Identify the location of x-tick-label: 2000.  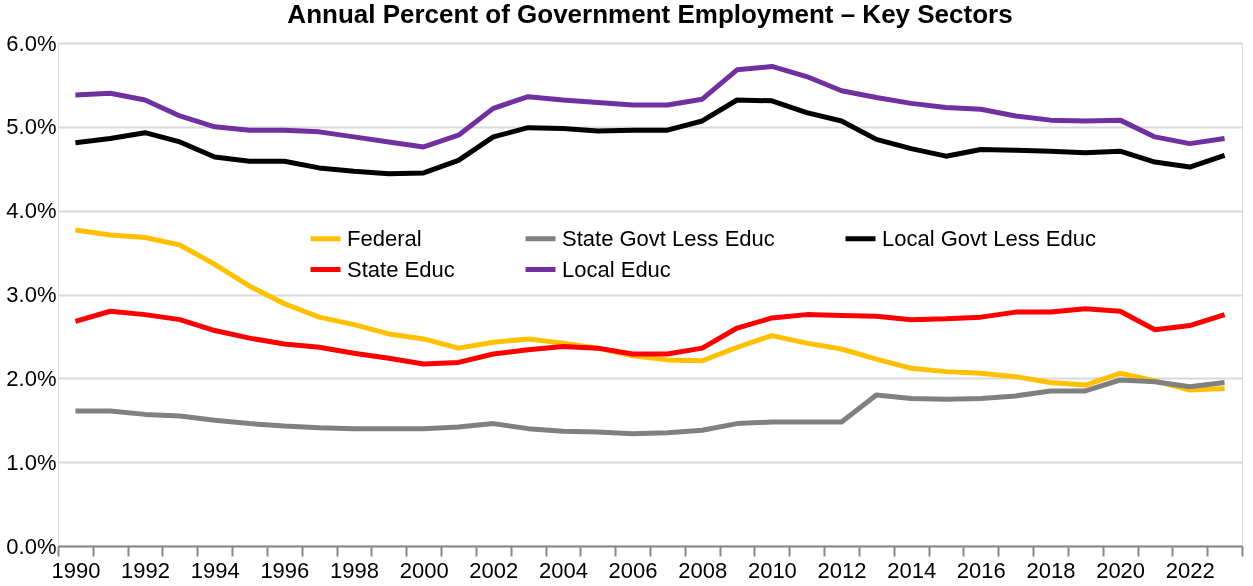
(424, 570).